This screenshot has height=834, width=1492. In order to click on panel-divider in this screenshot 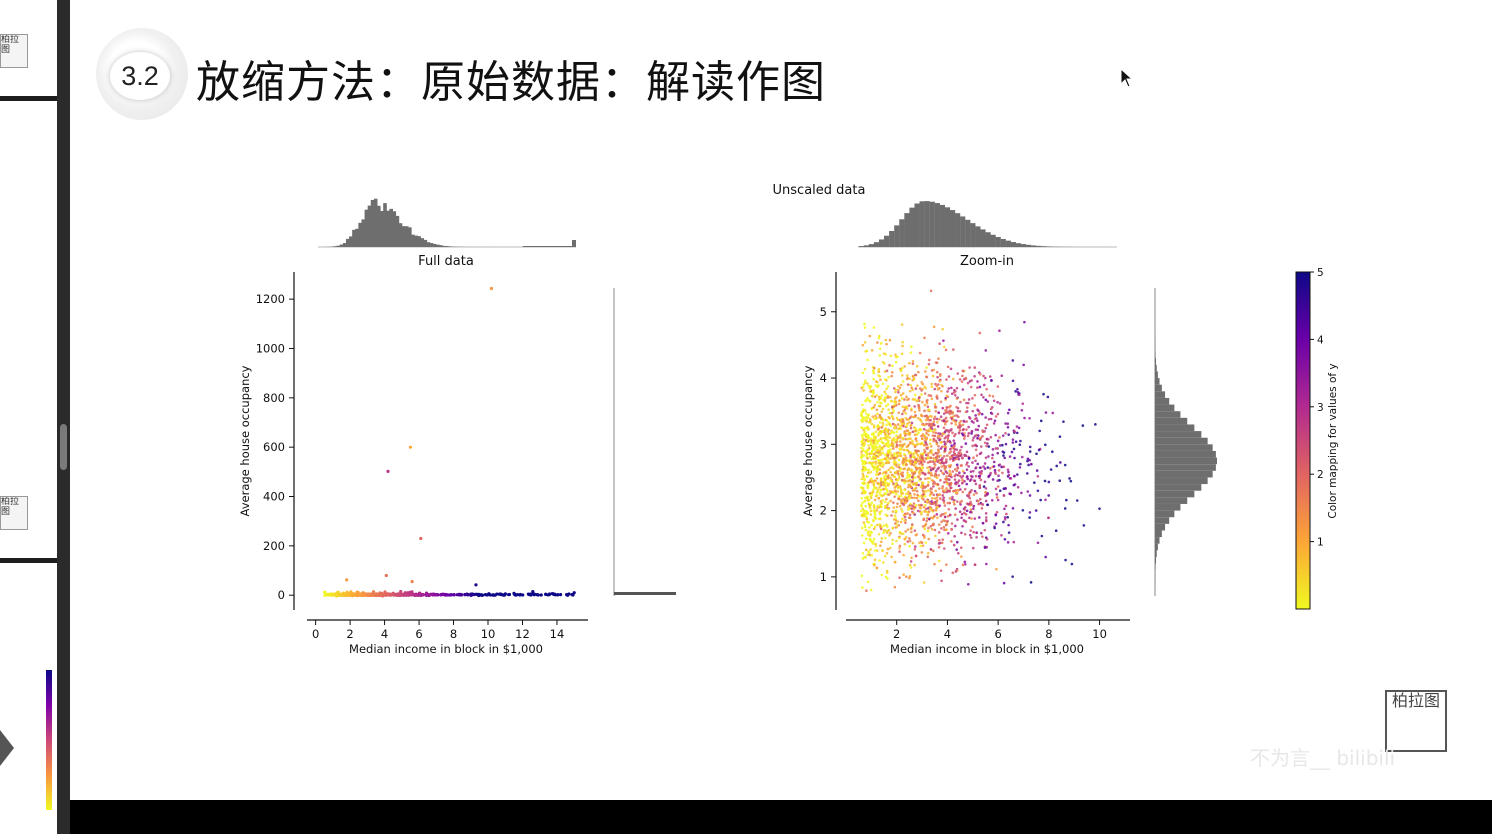, I will do `click(63, 417)`.